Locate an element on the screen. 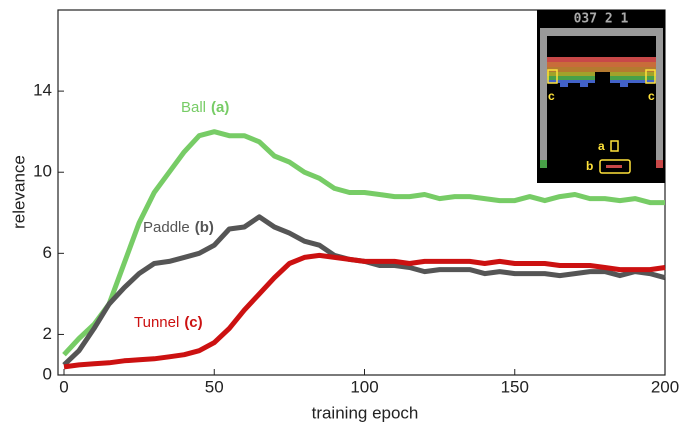  series-name: Tunnel is located at coordinates (156, 322).